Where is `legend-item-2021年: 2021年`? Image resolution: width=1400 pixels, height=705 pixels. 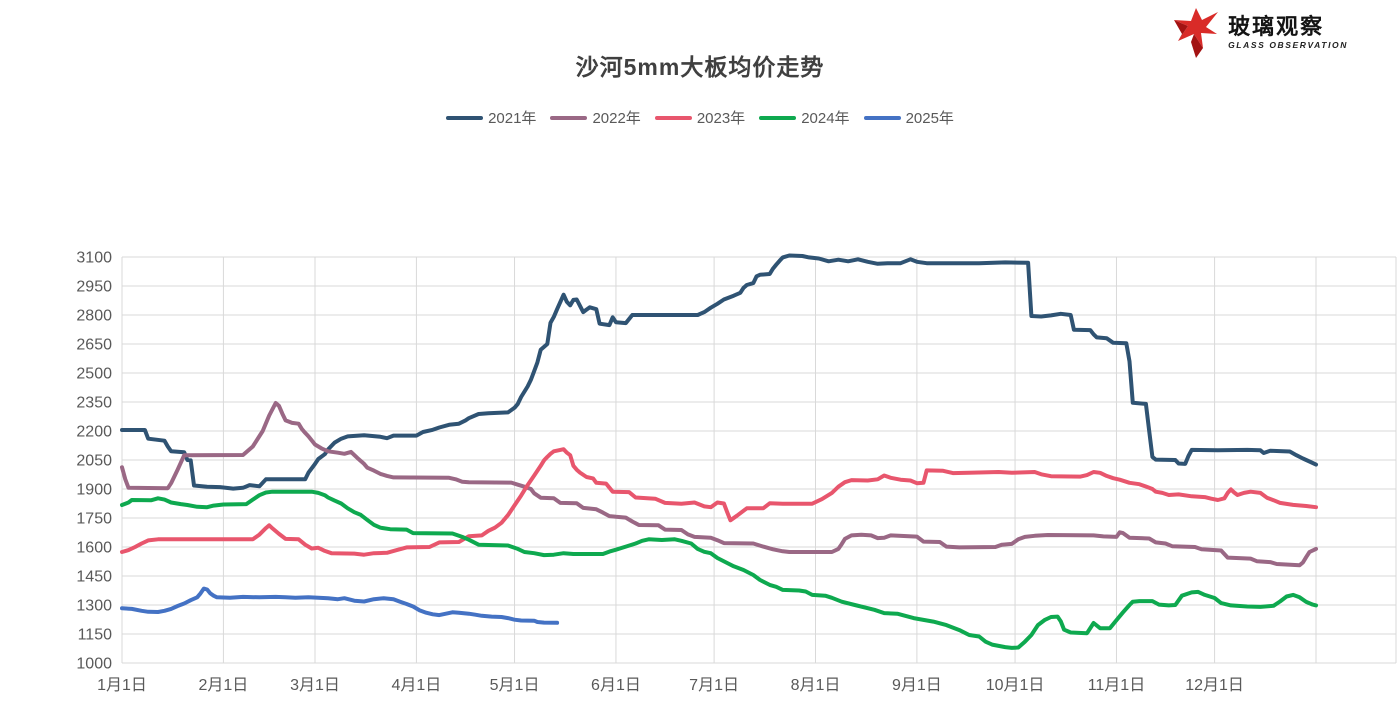
legend-item-2021年: 2021年 is located at coordinates (491, 117).